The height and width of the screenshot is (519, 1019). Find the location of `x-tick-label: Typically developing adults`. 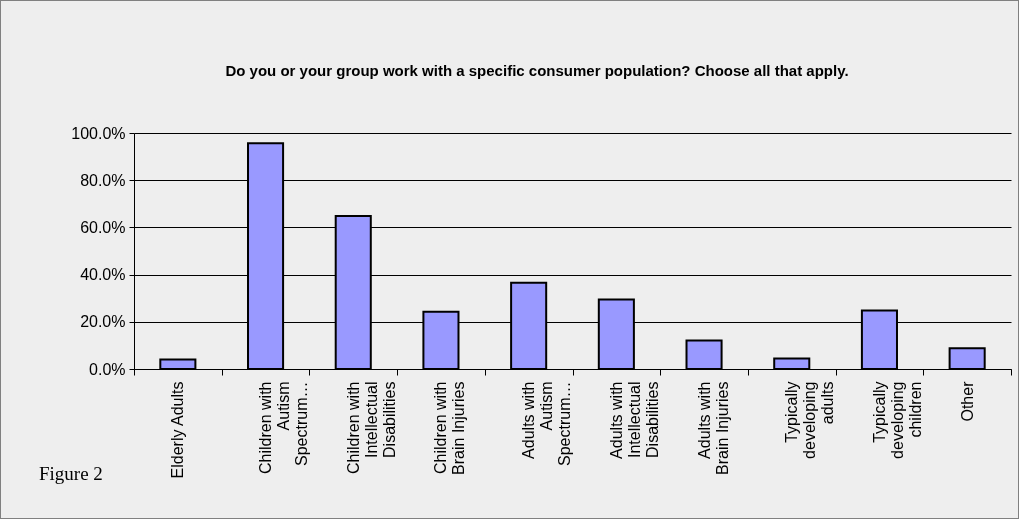

x-tick-label: Typically developing adults is located at coordinates (810, 420).